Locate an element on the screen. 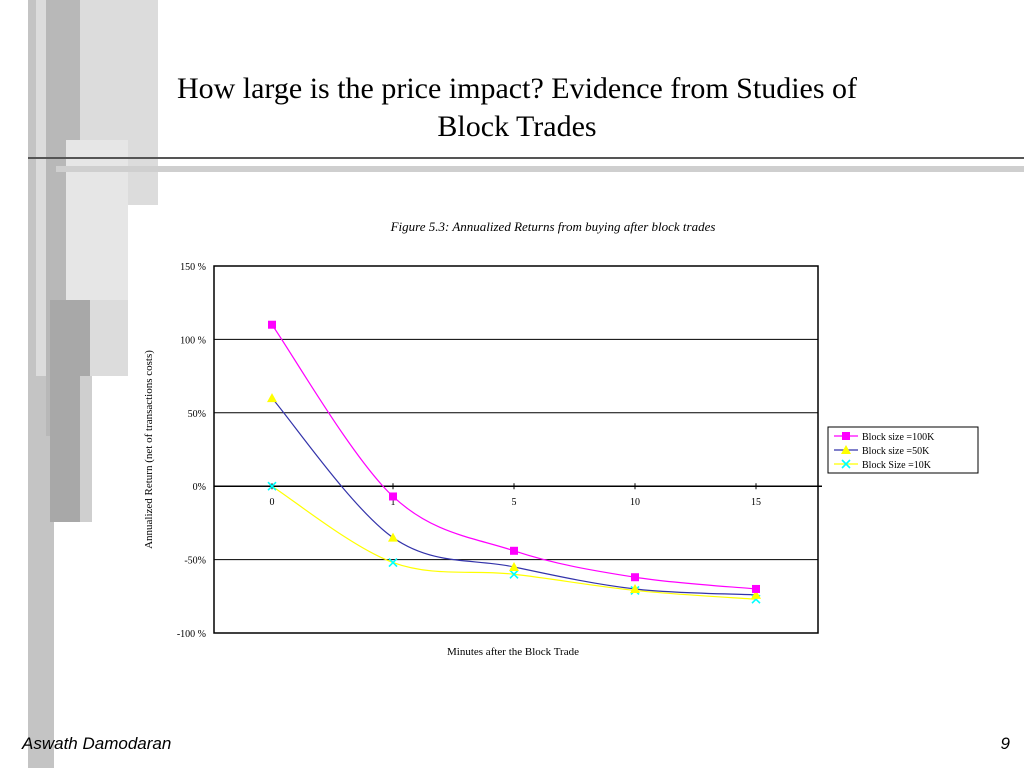  x-tick-label: 0 is located at coordinates (272, 502).